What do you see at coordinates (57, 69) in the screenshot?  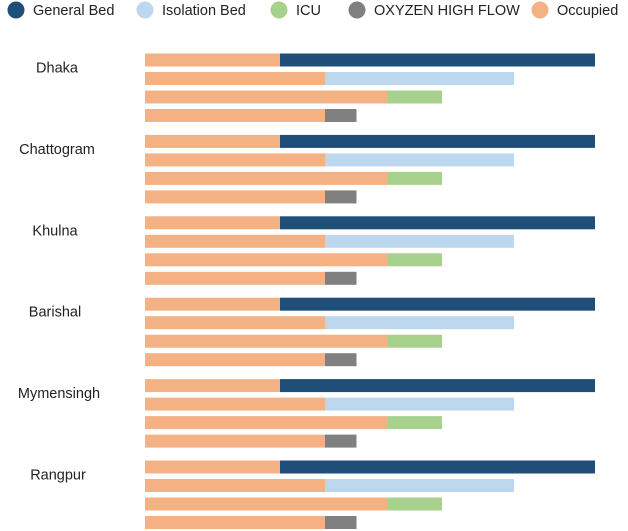 I see `region-label: Dhaka` at bounding box center [57, 69].